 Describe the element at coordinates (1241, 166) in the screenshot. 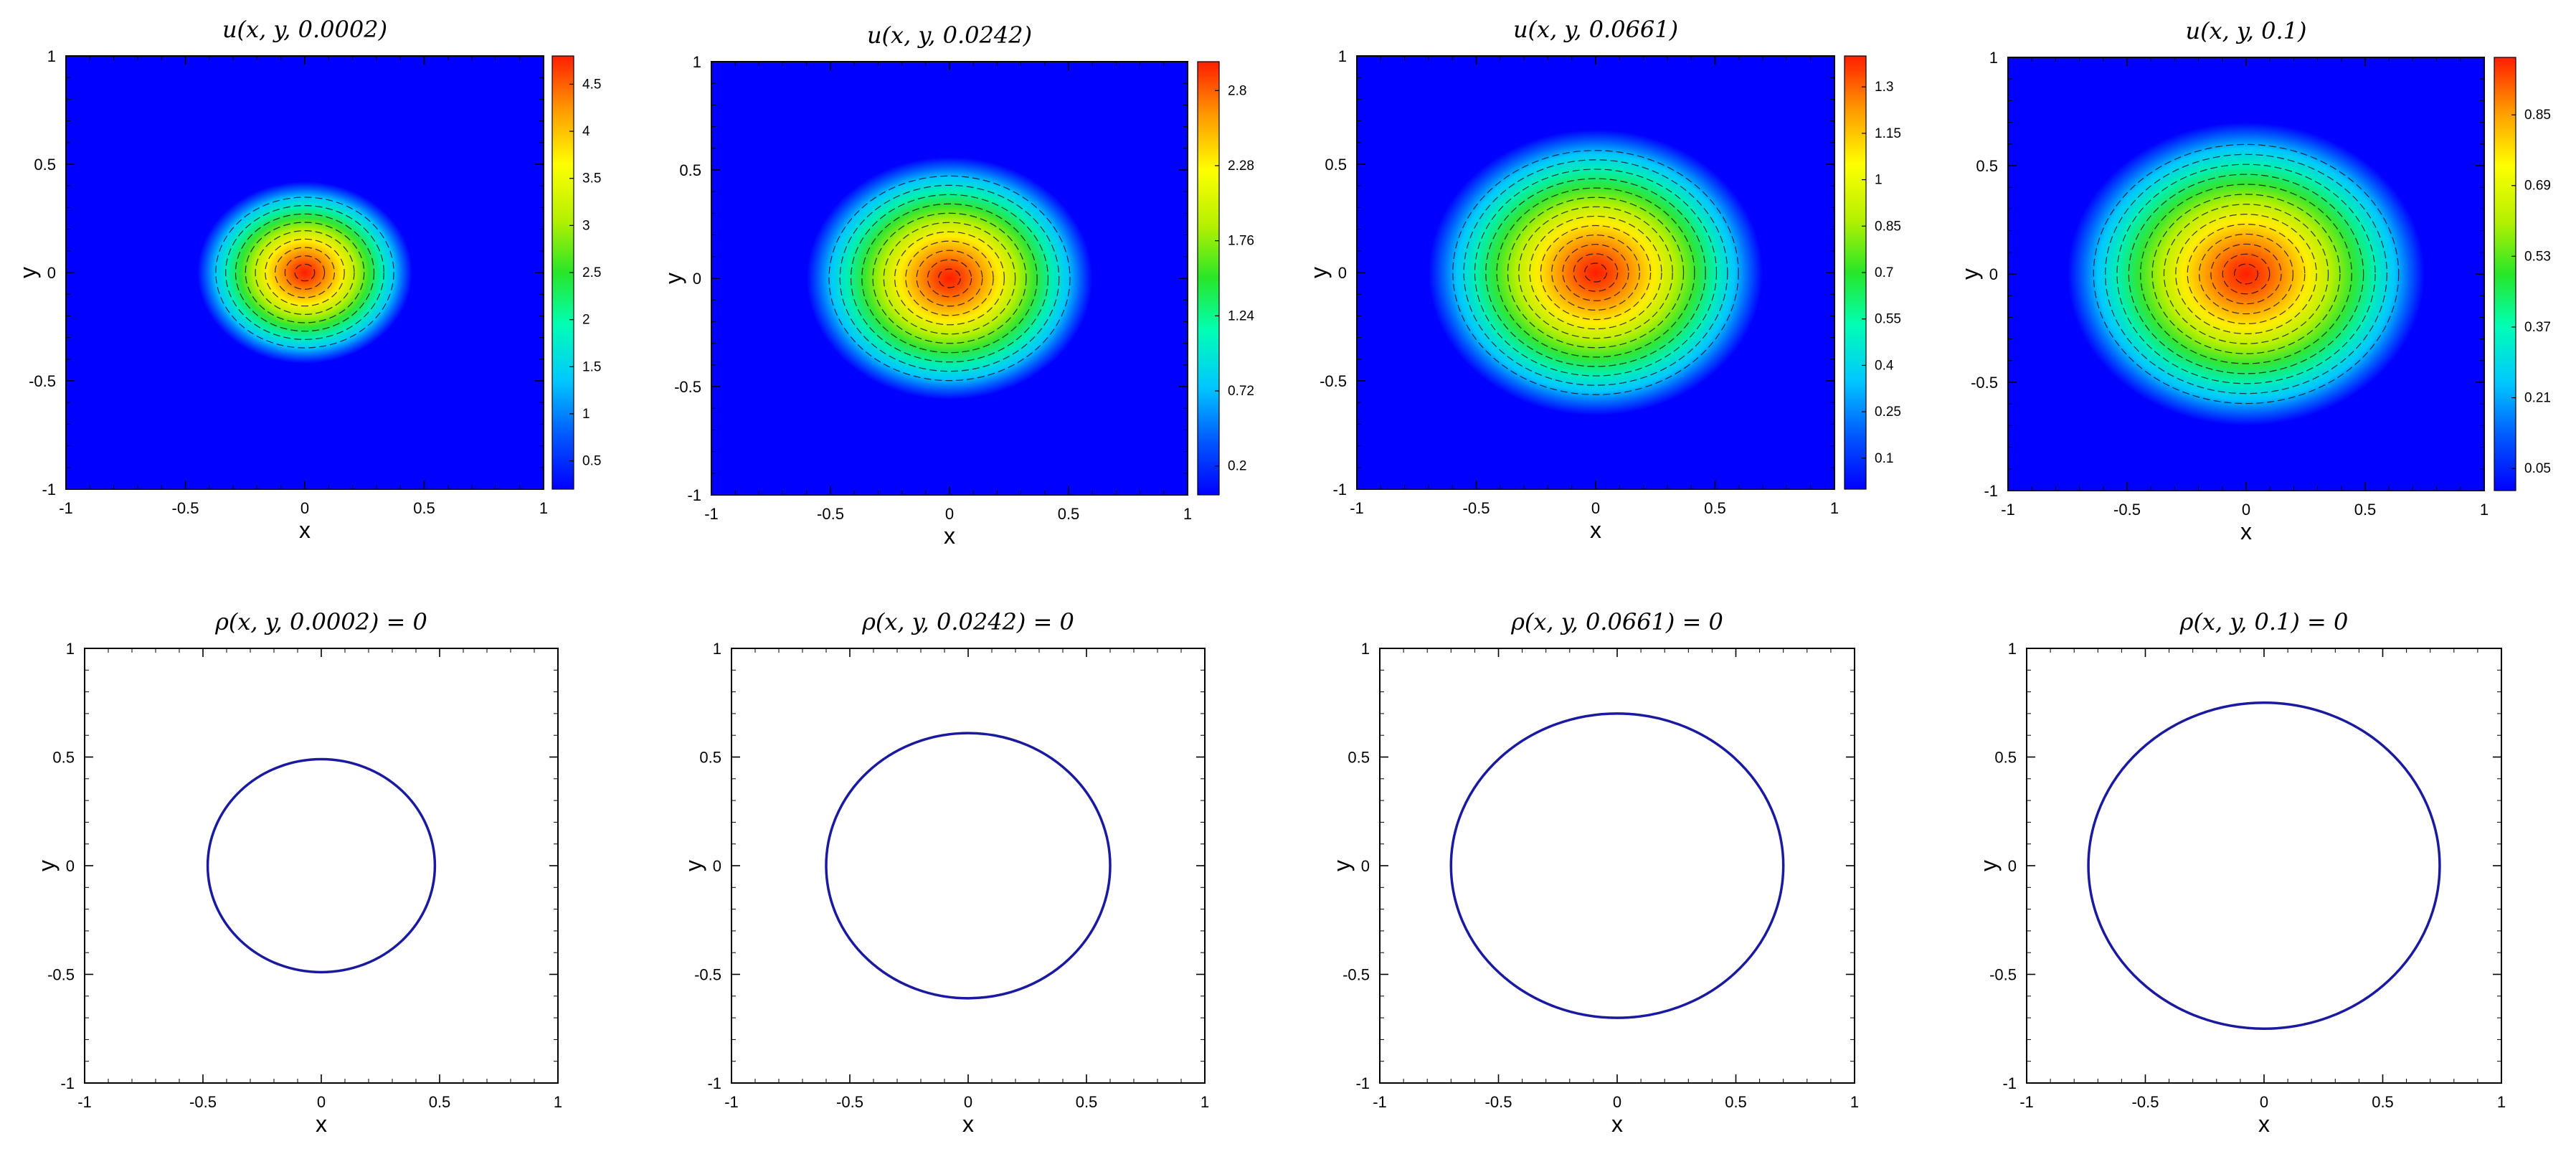

I see `colorbar-tick-label: 2.28` at that location.